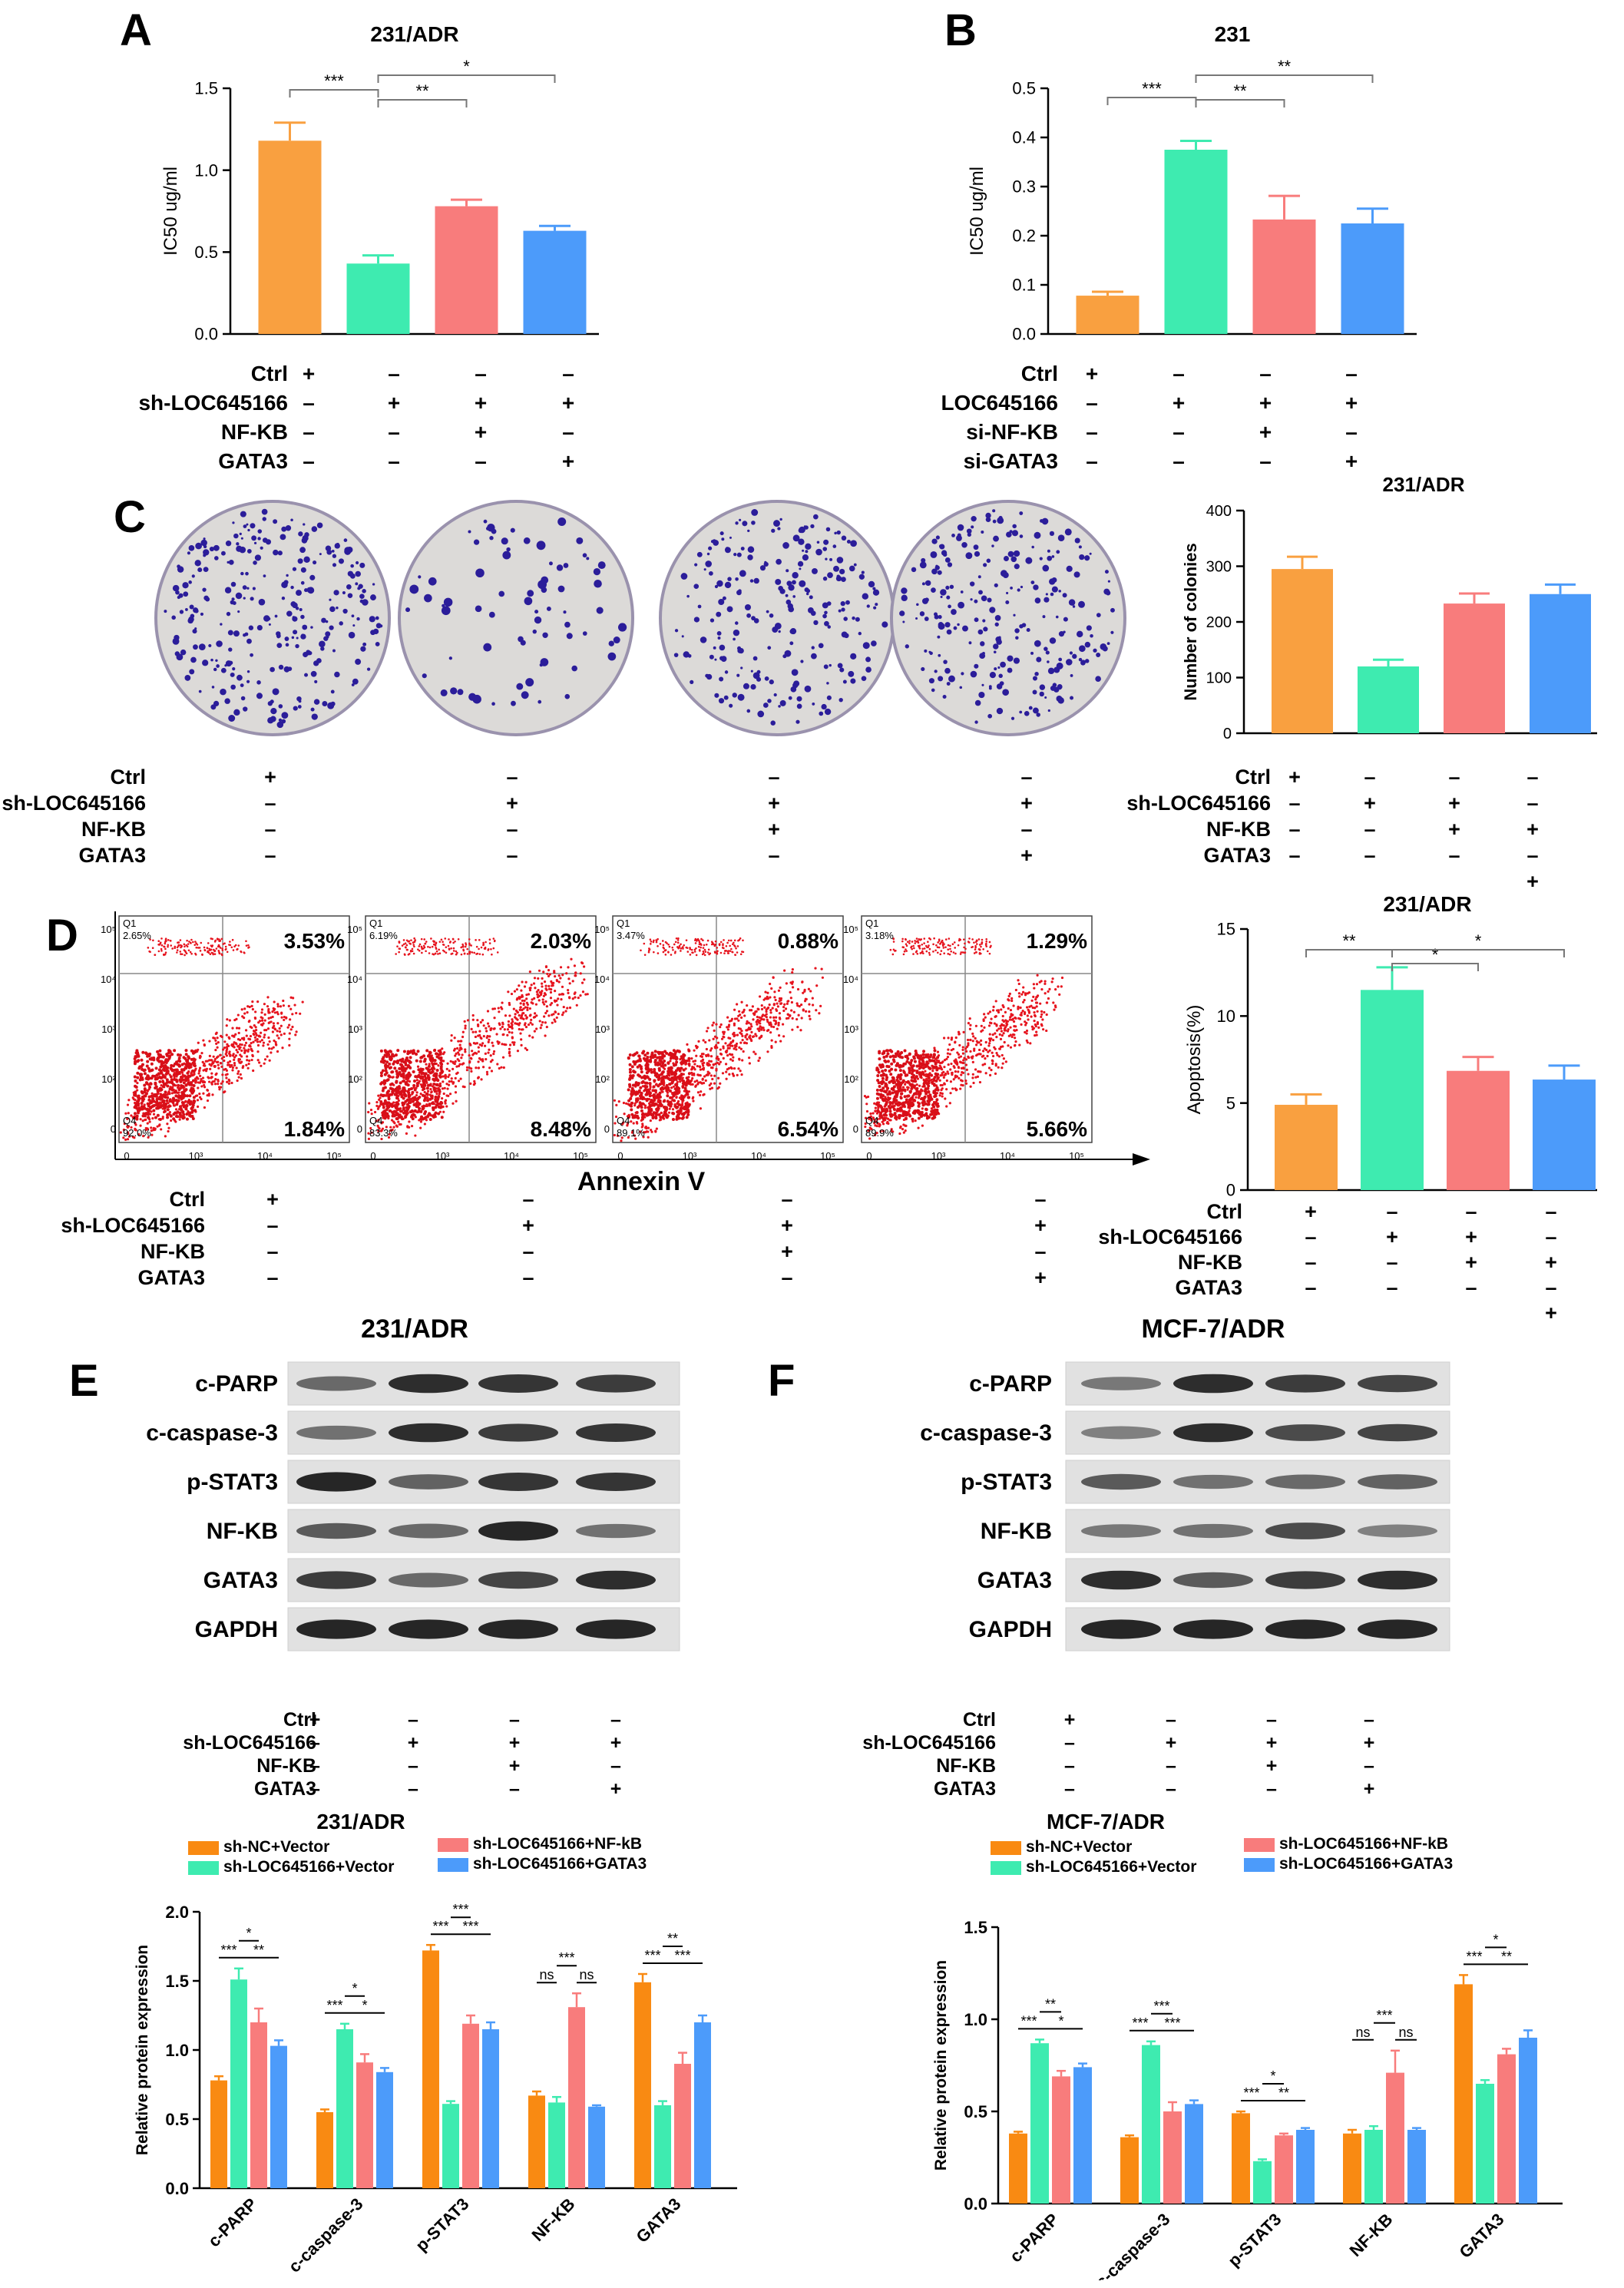 This screenshot has height=2288, width=1624. Describe the element at coordinates (1532, 881) in the screenshot. I see `condition-sign: +` at that location.